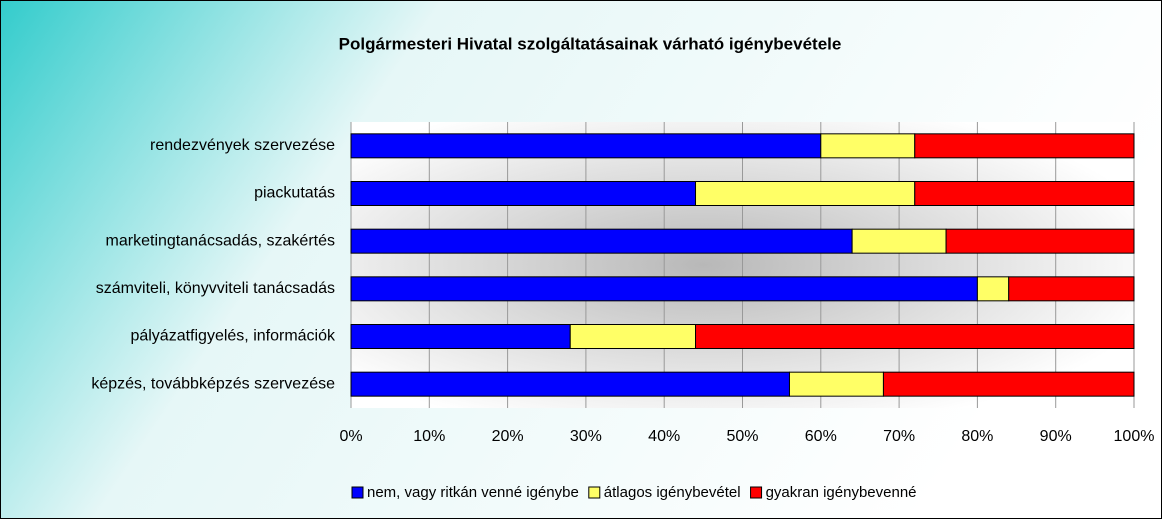 This screenshot has height=524, width=1162. What do you see at coordinates (672, 492) in the screenshot?
I see `legend-label: átlagos igénybevétel` at bounding box center [672, 492].